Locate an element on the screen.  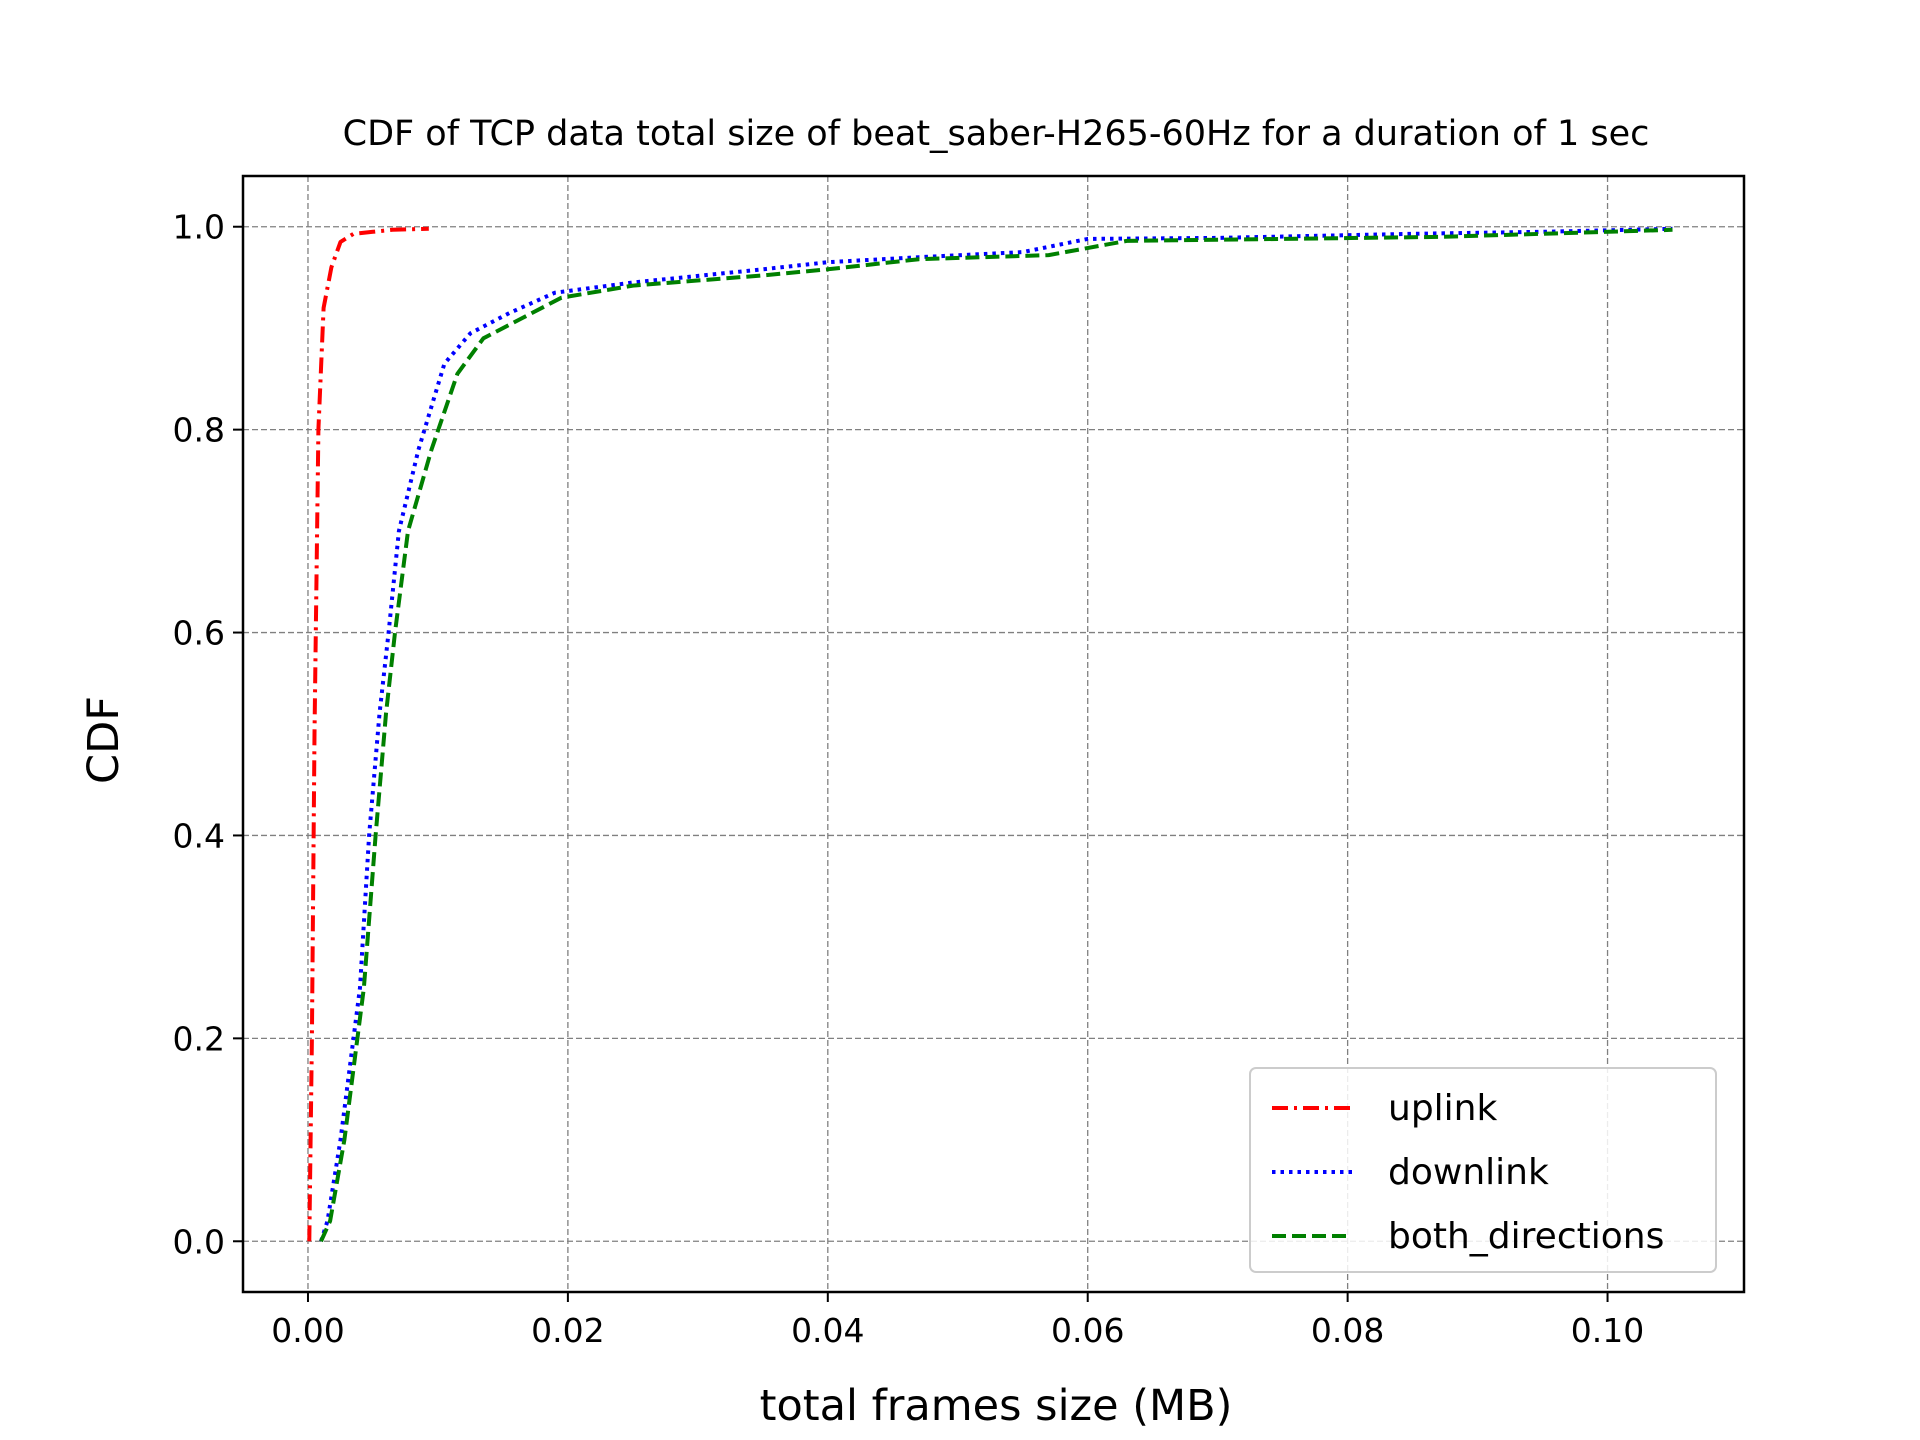
series-line-uplink is located at coordinates (368, 734).